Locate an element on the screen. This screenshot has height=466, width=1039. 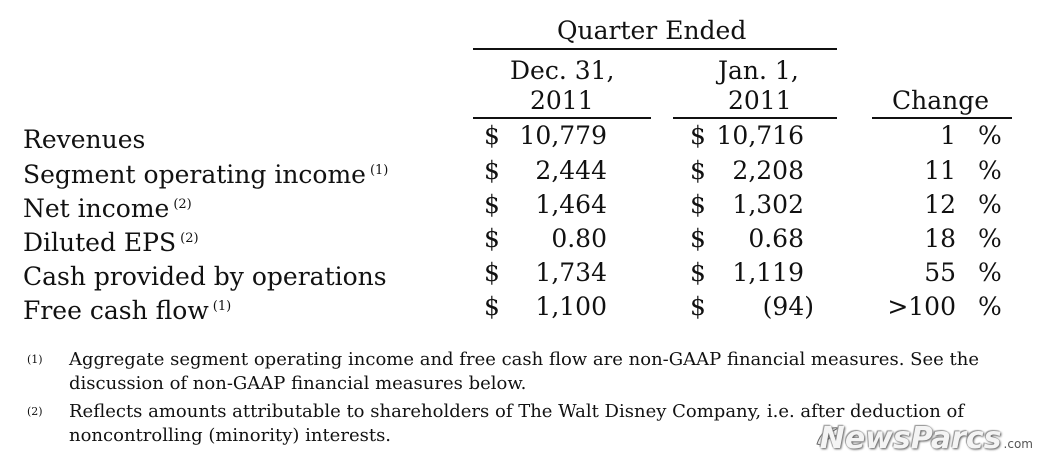
col1-rule is located at coordinates (562, 118).